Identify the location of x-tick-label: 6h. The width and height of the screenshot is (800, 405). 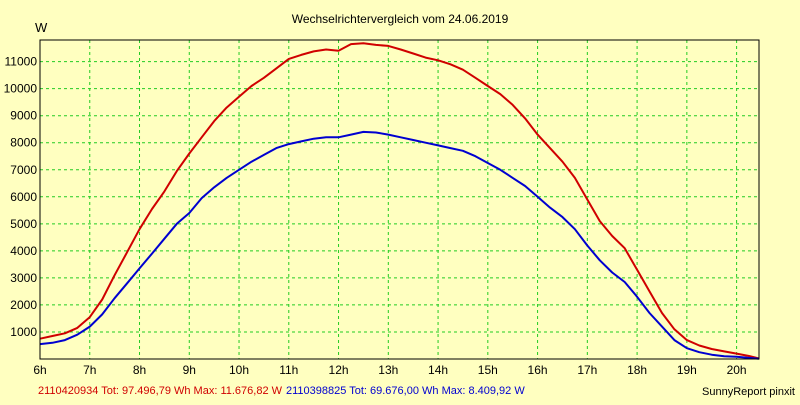
(39, 370).